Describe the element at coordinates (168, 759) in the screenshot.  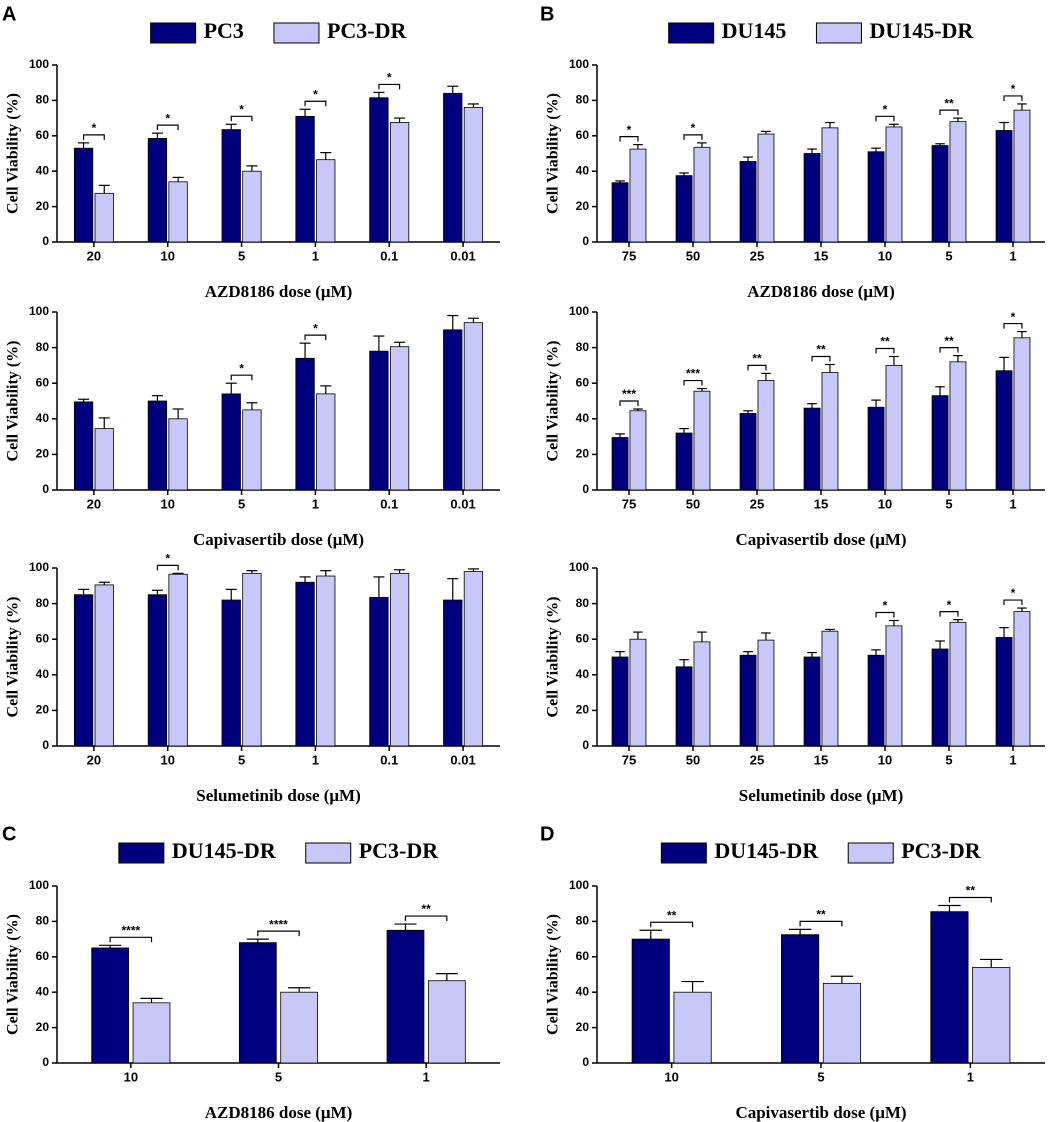
I see `x-tick-label: 10` at that location.